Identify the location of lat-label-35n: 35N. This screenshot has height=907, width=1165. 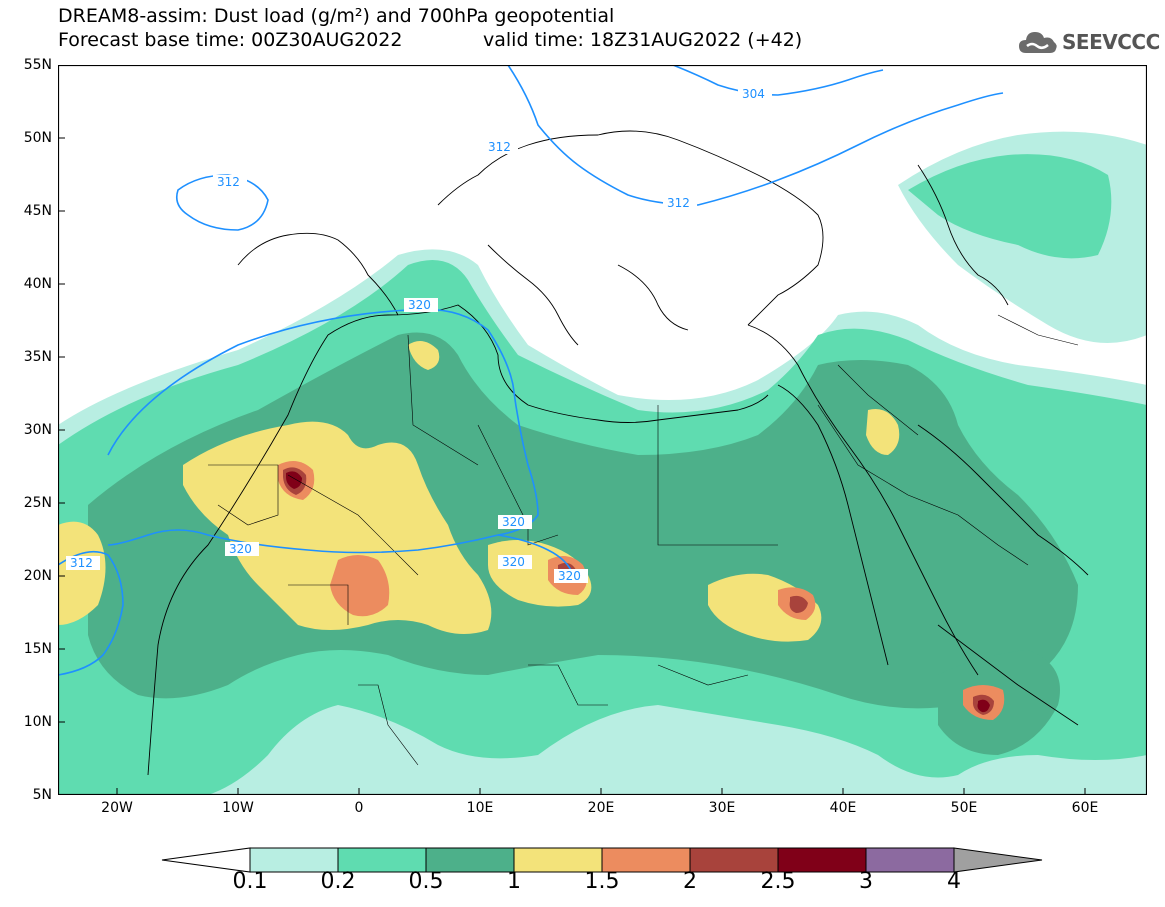
(37, 357).